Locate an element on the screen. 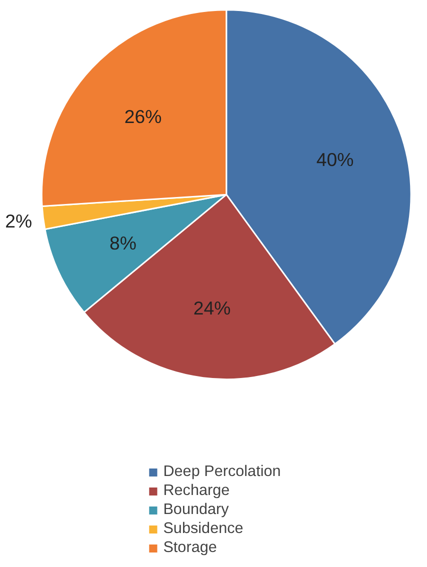 This screenshot has width=427, height=567. data-label: 2% is located at coordinates (18, 221).